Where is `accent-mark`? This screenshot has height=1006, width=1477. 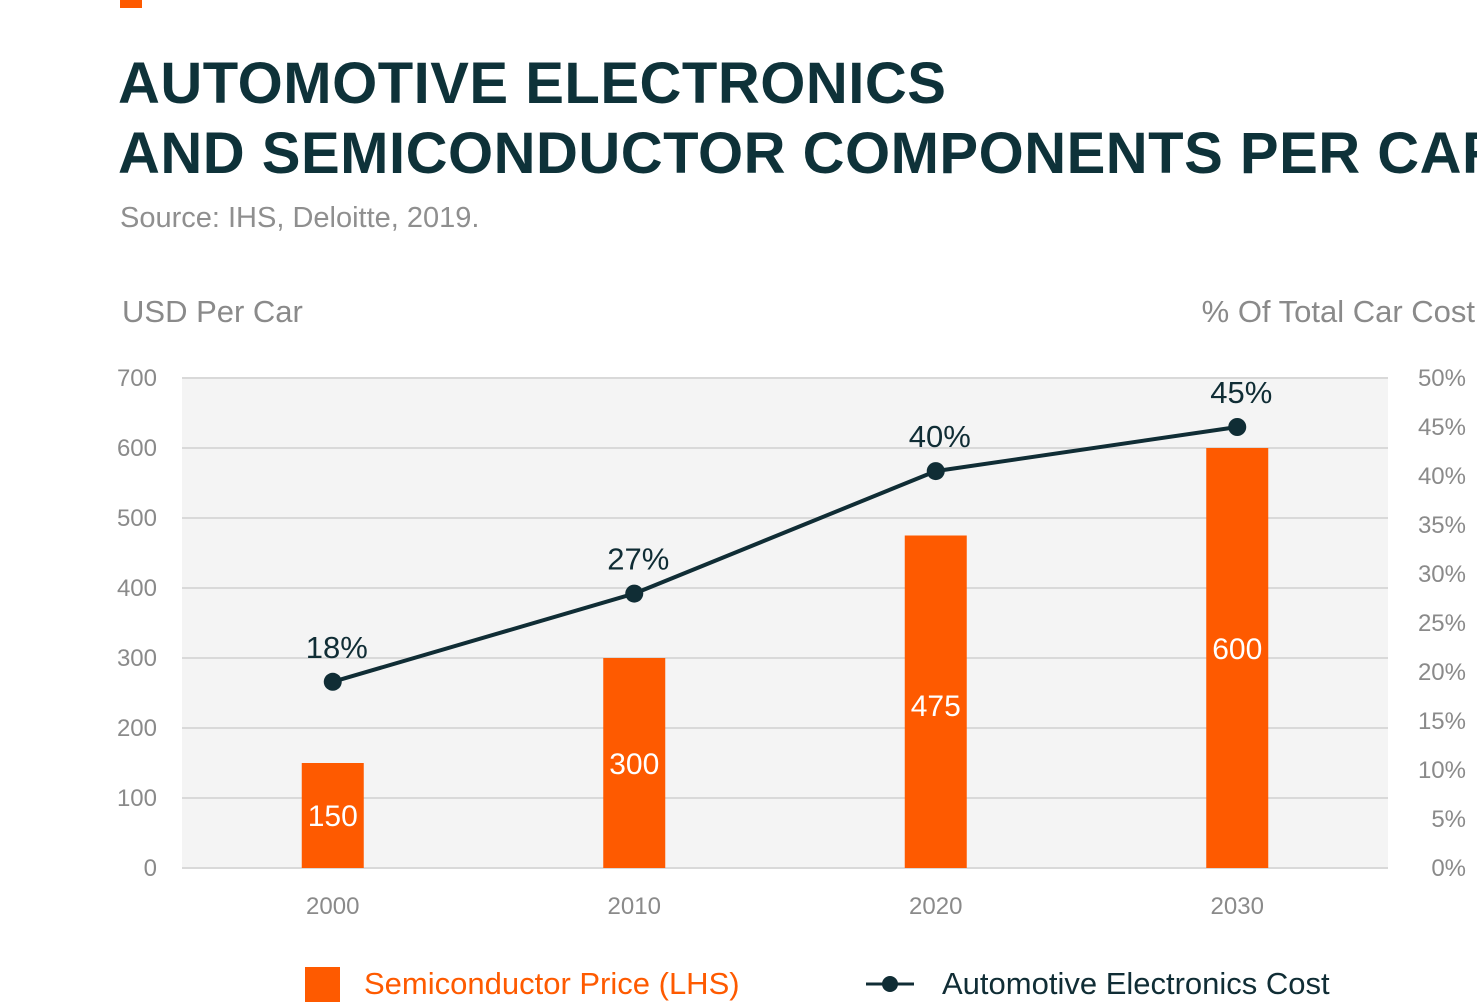 accent-mark is located at coordinates (131, 4).